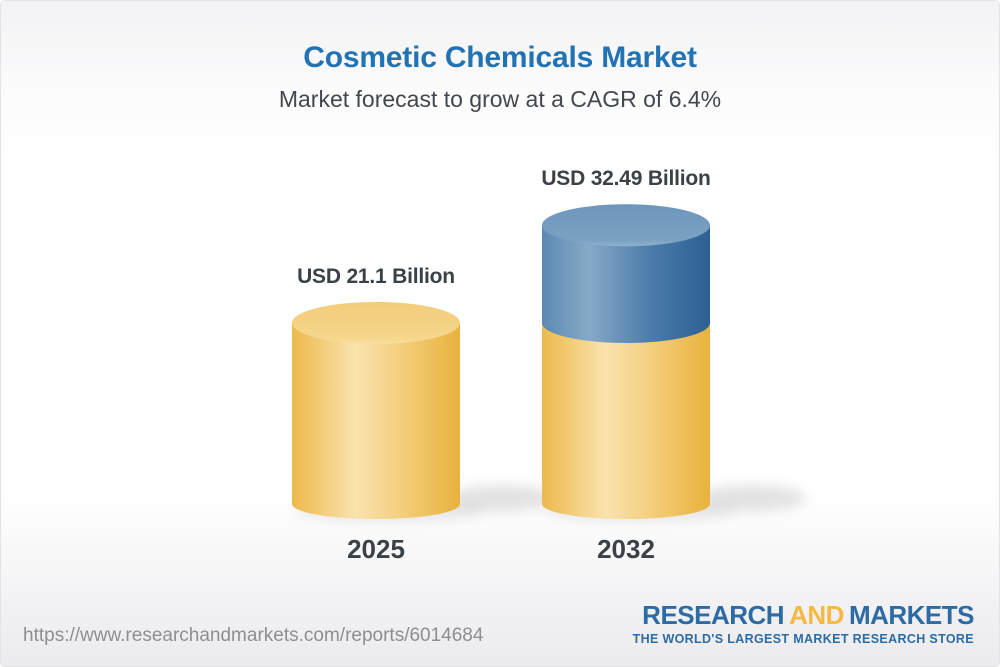  I want to click on cylinder-2032-growth-segment, so click(626, 284).